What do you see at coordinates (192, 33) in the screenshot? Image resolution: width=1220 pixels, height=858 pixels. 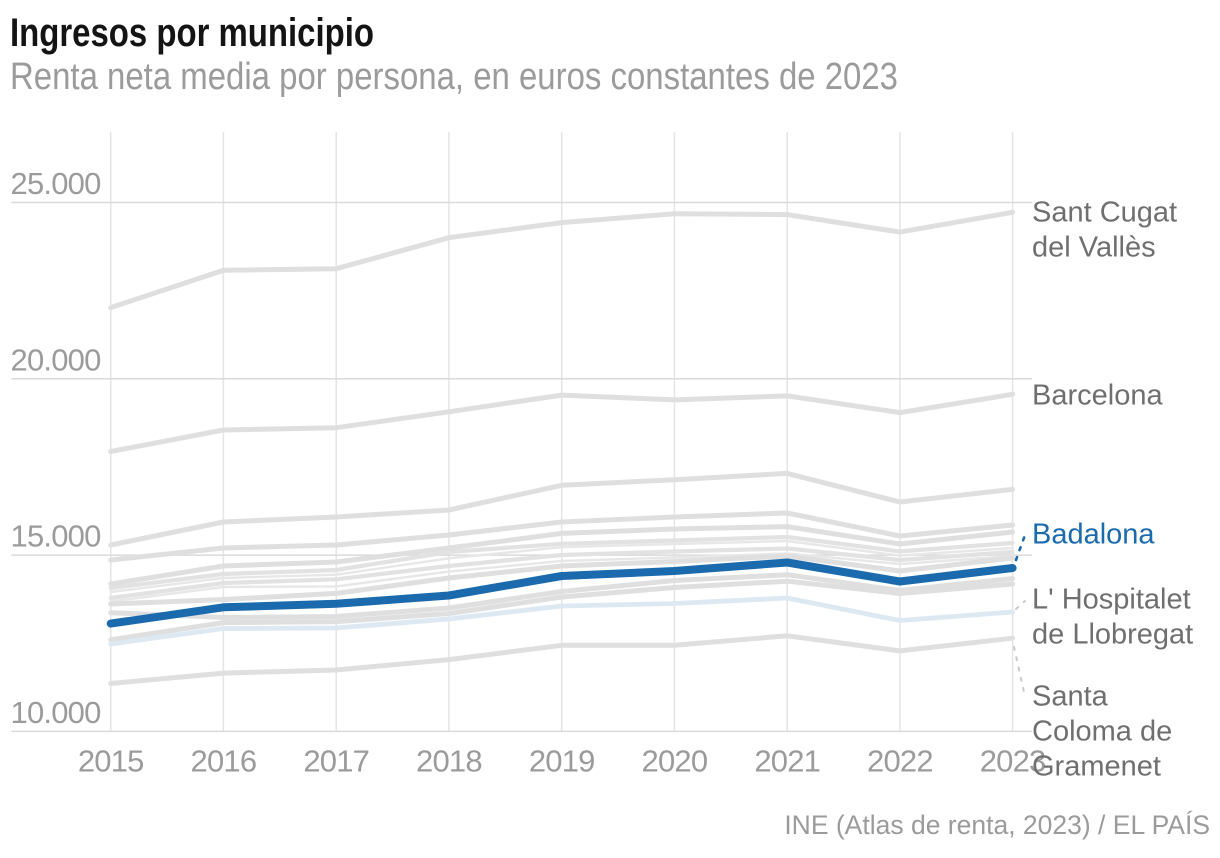 I see `svg-text: Ingresos por municipio` at bounding box center [192, 33].